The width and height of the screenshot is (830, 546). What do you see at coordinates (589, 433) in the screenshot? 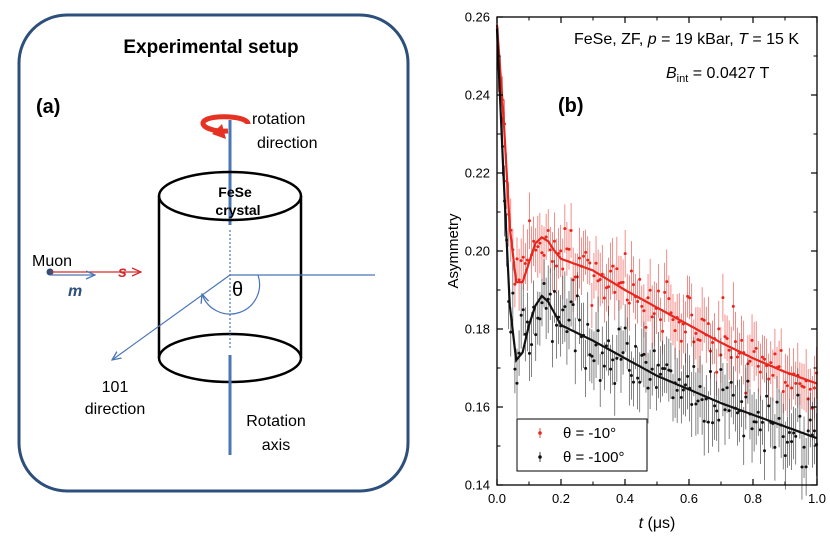
I see `legend-label-red: θ = -10°` at bounding box center [589, 433].